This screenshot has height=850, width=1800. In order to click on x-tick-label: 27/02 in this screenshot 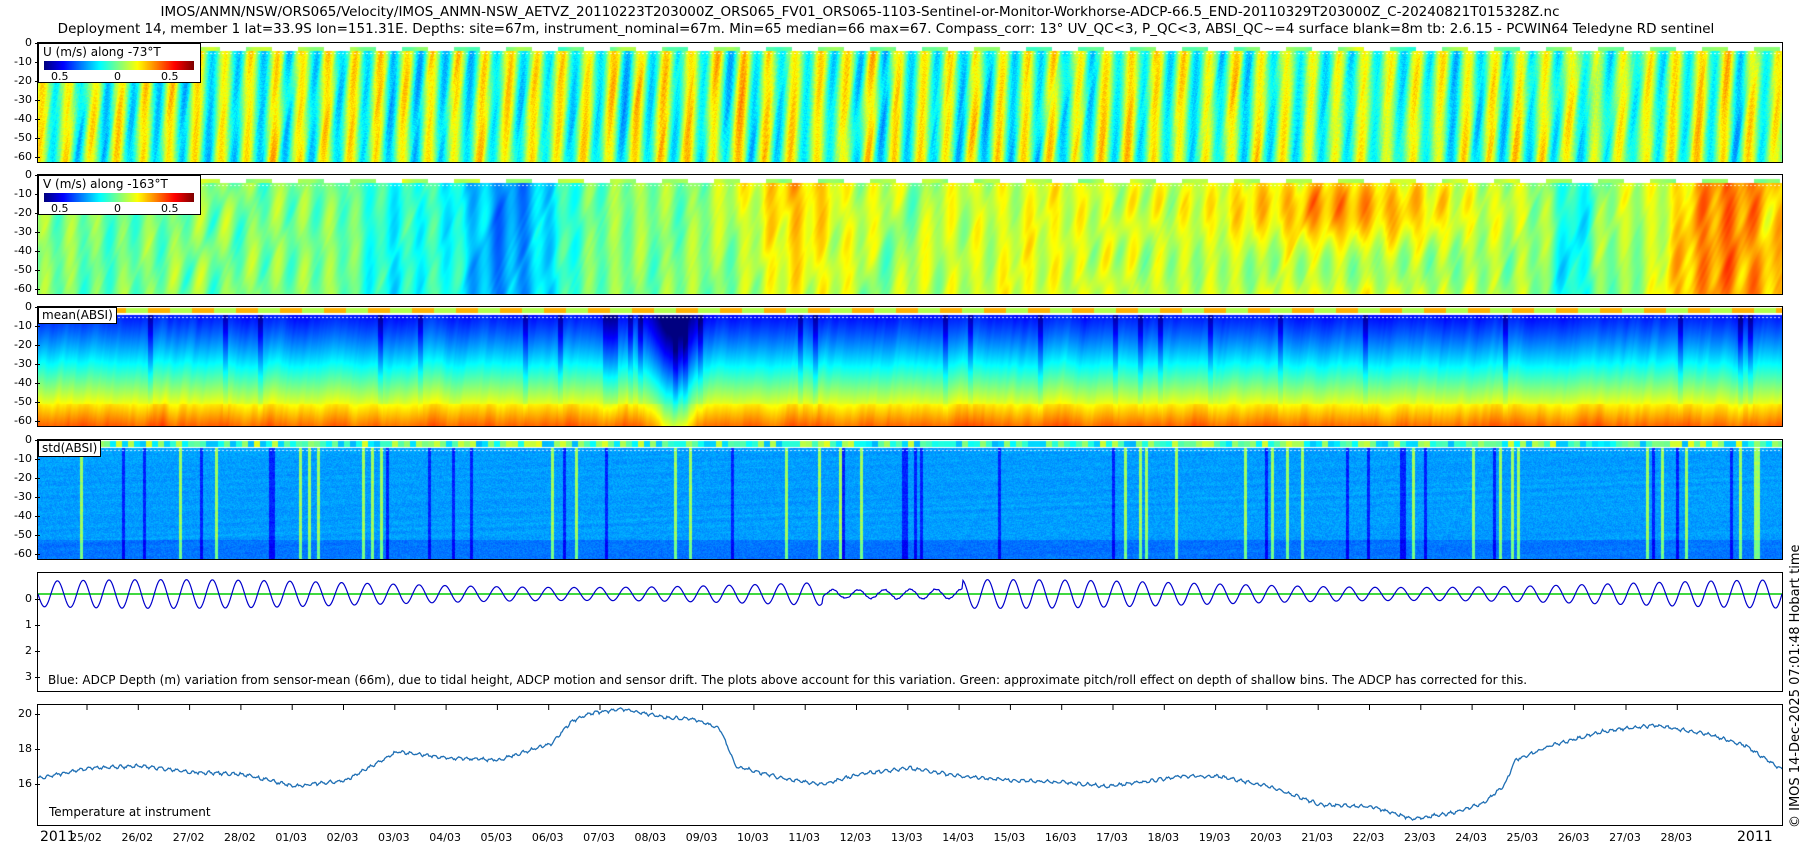, I will do `click(188, 837)`.